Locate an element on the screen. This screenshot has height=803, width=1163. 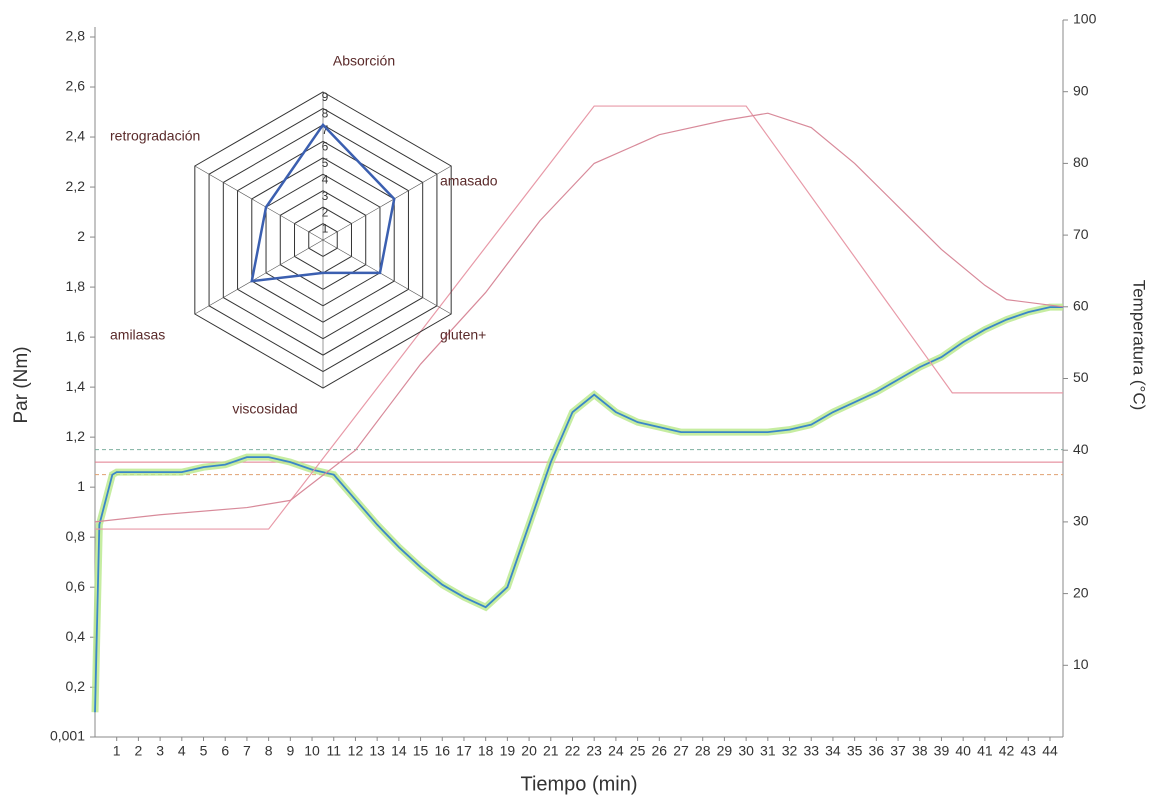
radar-tick-label: 7 is located at coordinates (325, 130).